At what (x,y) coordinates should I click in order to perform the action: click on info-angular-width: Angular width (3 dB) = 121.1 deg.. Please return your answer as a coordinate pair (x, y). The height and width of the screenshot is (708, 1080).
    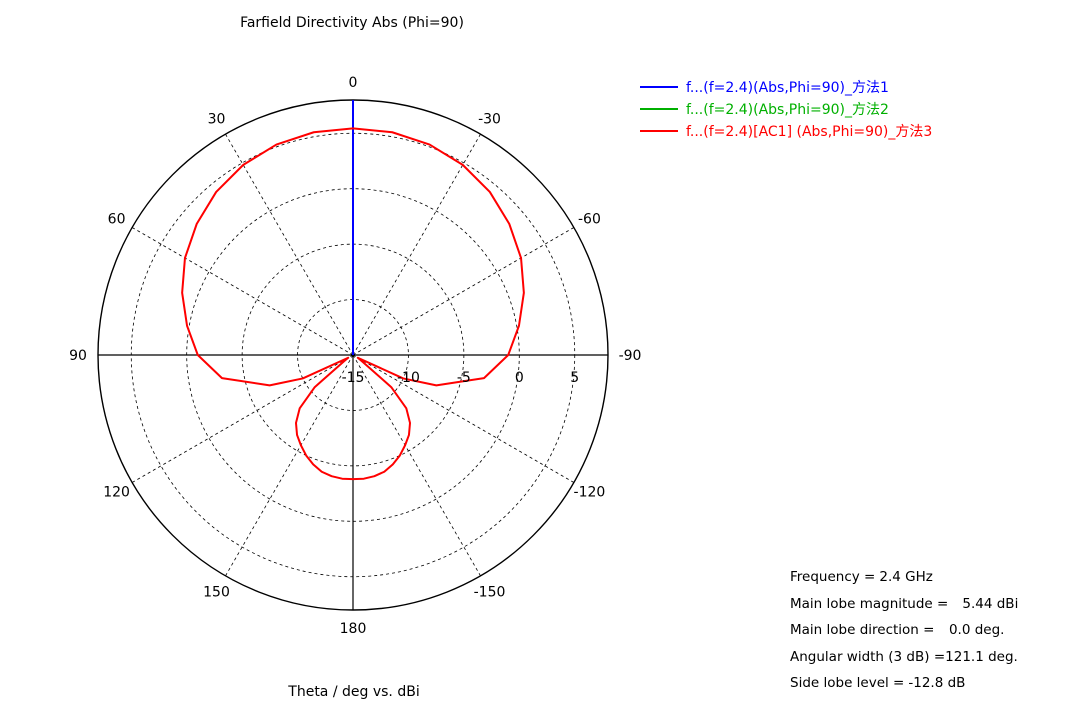
    Looking at the image, I should click on (904, 662).